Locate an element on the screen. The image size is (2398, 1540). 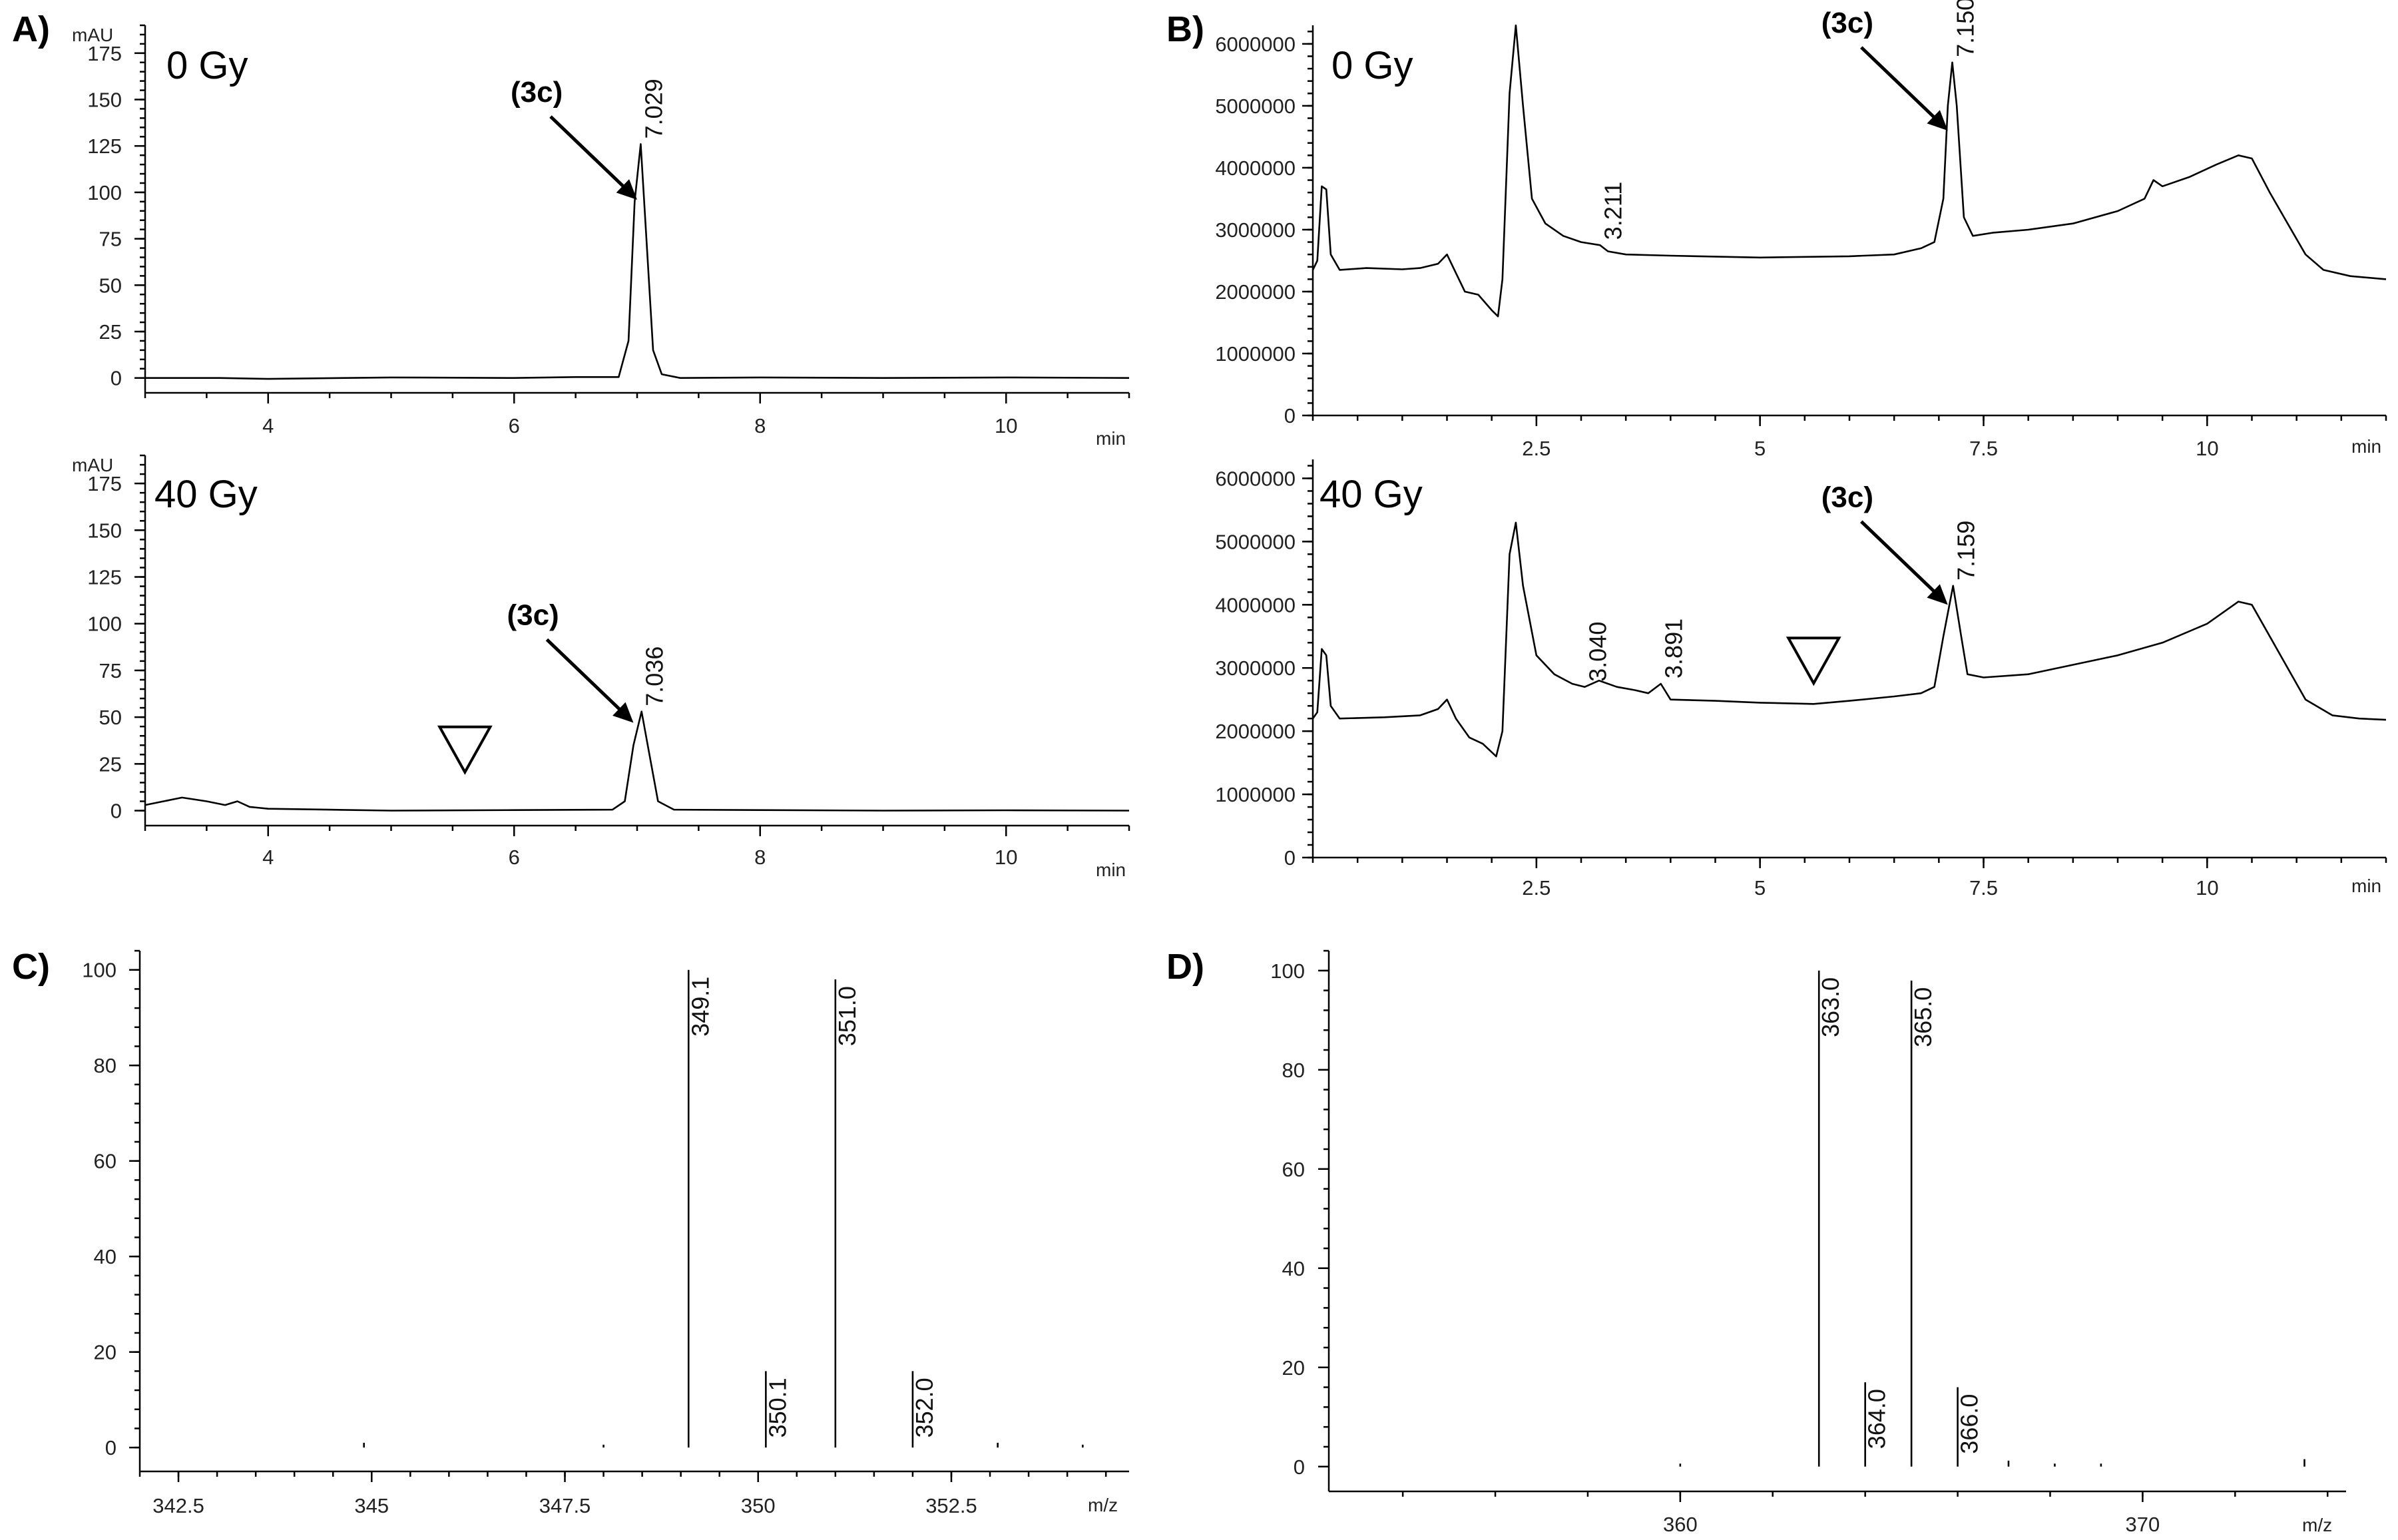
peak-label: 7.029 is located at coordinates (653, 108).